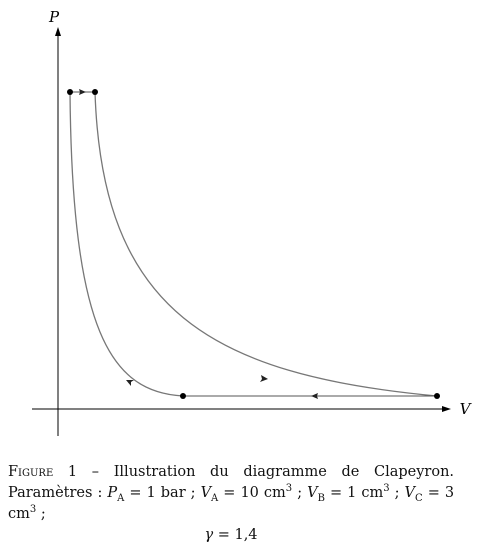 Image resolution: width=490 pixels, height=546 pixels. I want to click on param-value: = 1,4, so click(237, 535).